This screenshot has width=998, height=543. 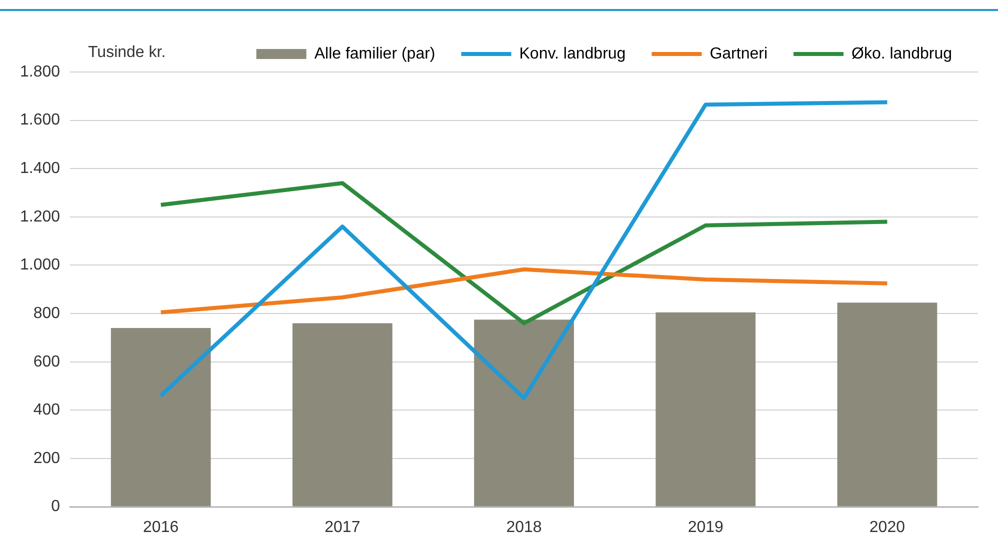 What do you see at coordinates (40, 71) in the screenshot?
I see `y-tick-label: 1.800` at bounding box center [40, 71].